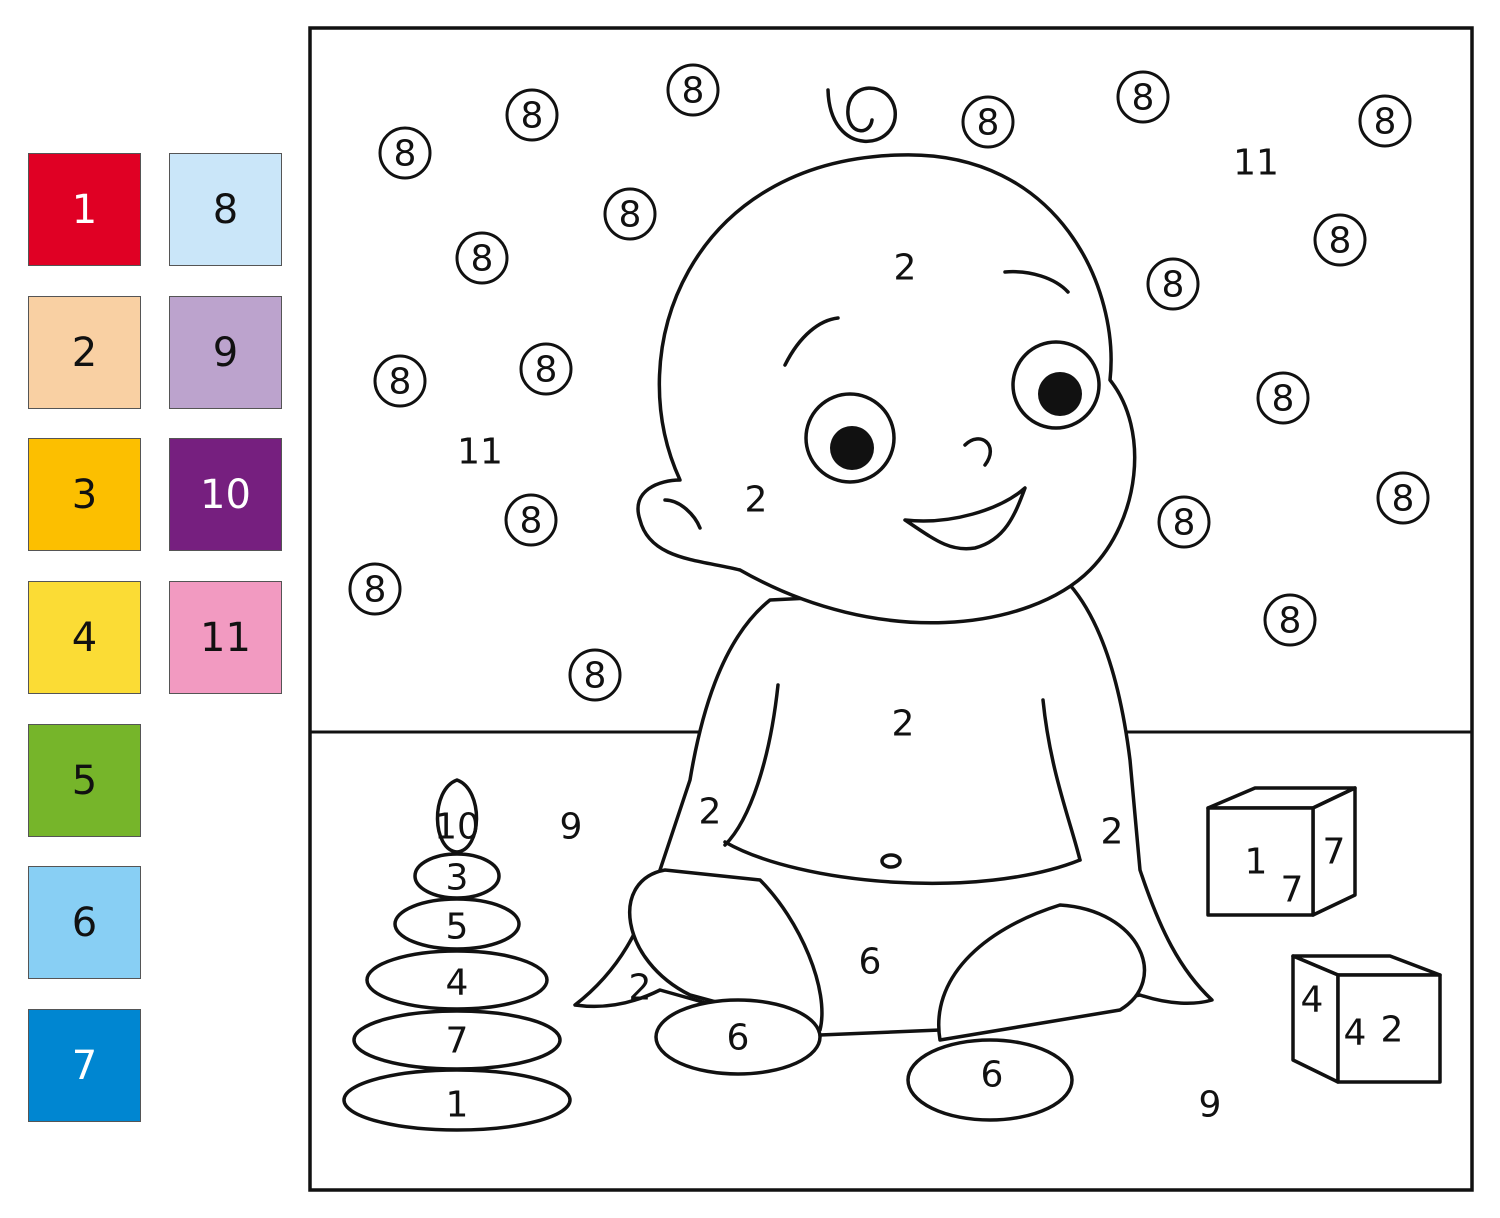 The width and height of the screenshot is (1500, 1218). I want to click on swatch-8: 8, so click(225, 209).